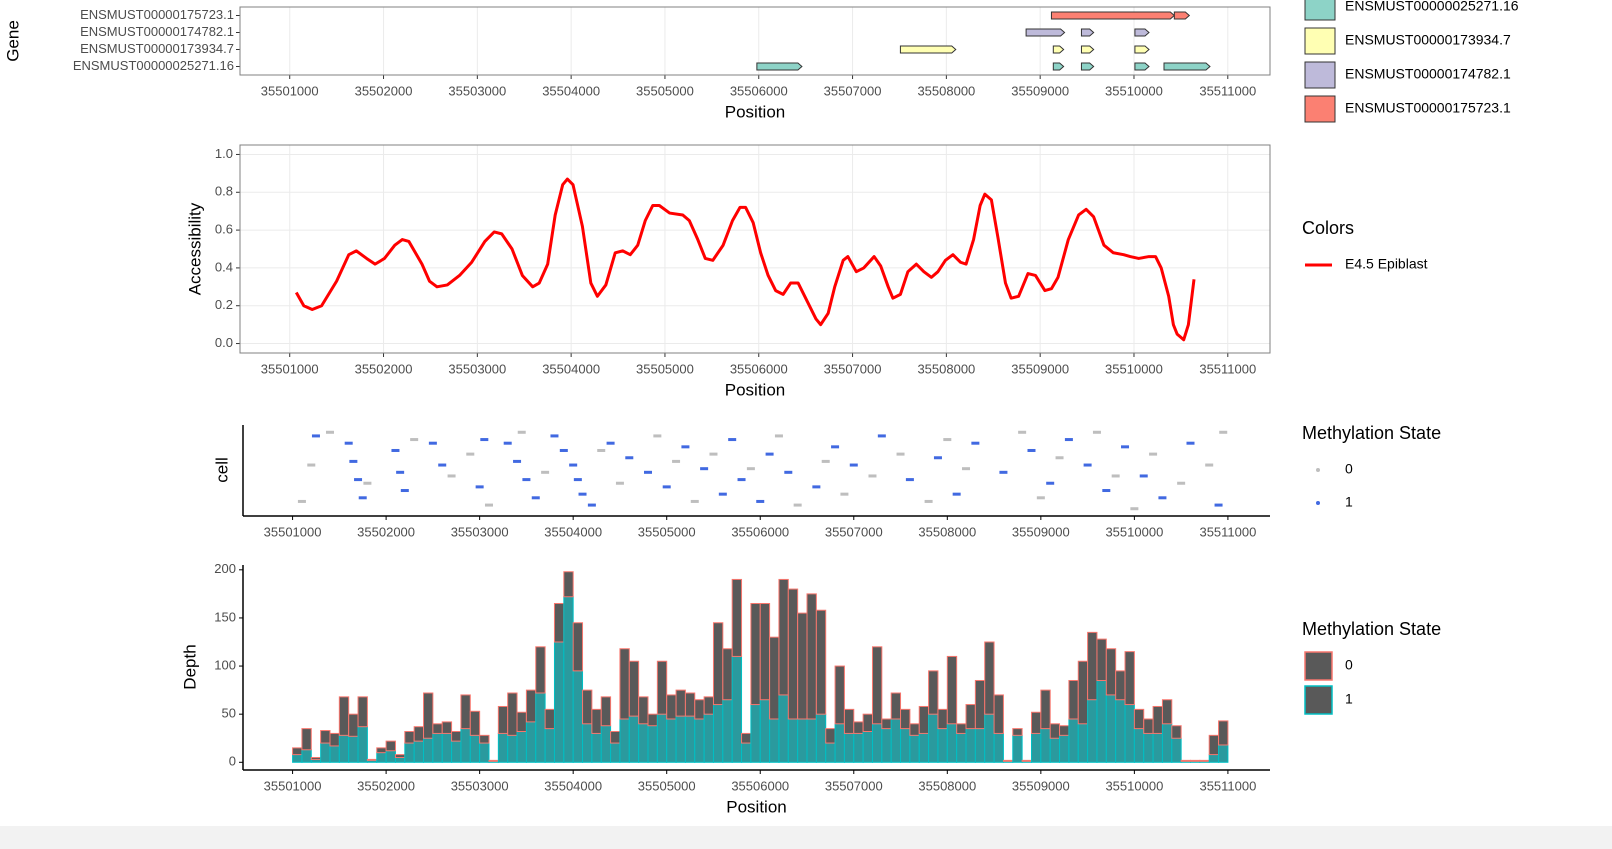 The image size is (1612, 849). Describe the element at coordinates (225, 568) in the screenshot. I see `y-tick-label: 200` at that location.